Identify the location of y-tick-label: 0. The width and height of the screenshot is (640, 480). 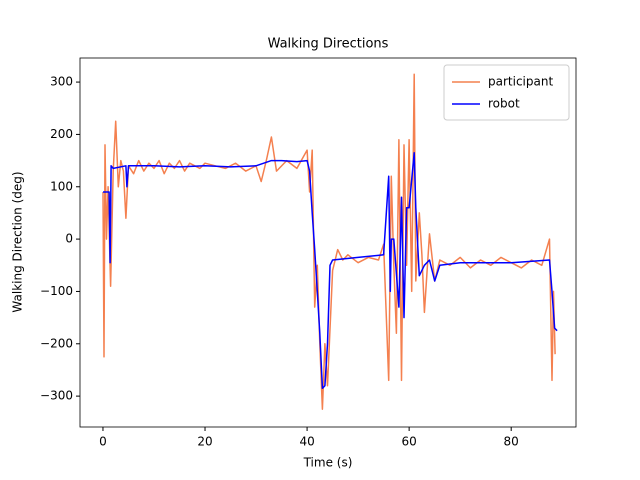
(69, 239).